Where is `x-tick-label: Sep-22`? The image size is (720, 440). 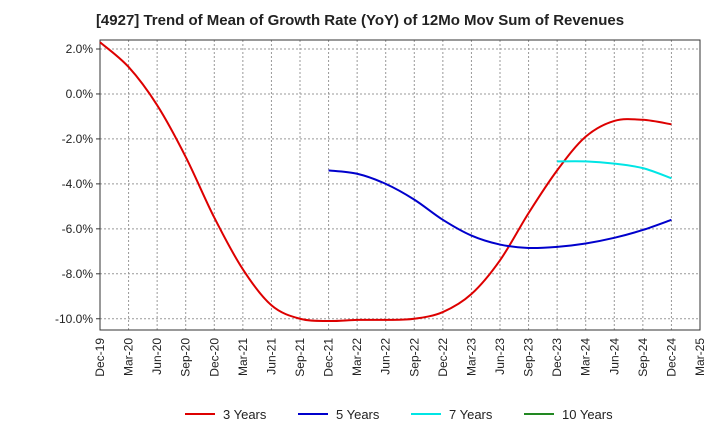 x-tick-label: Sep-22 is located at coordinates (414, 357).